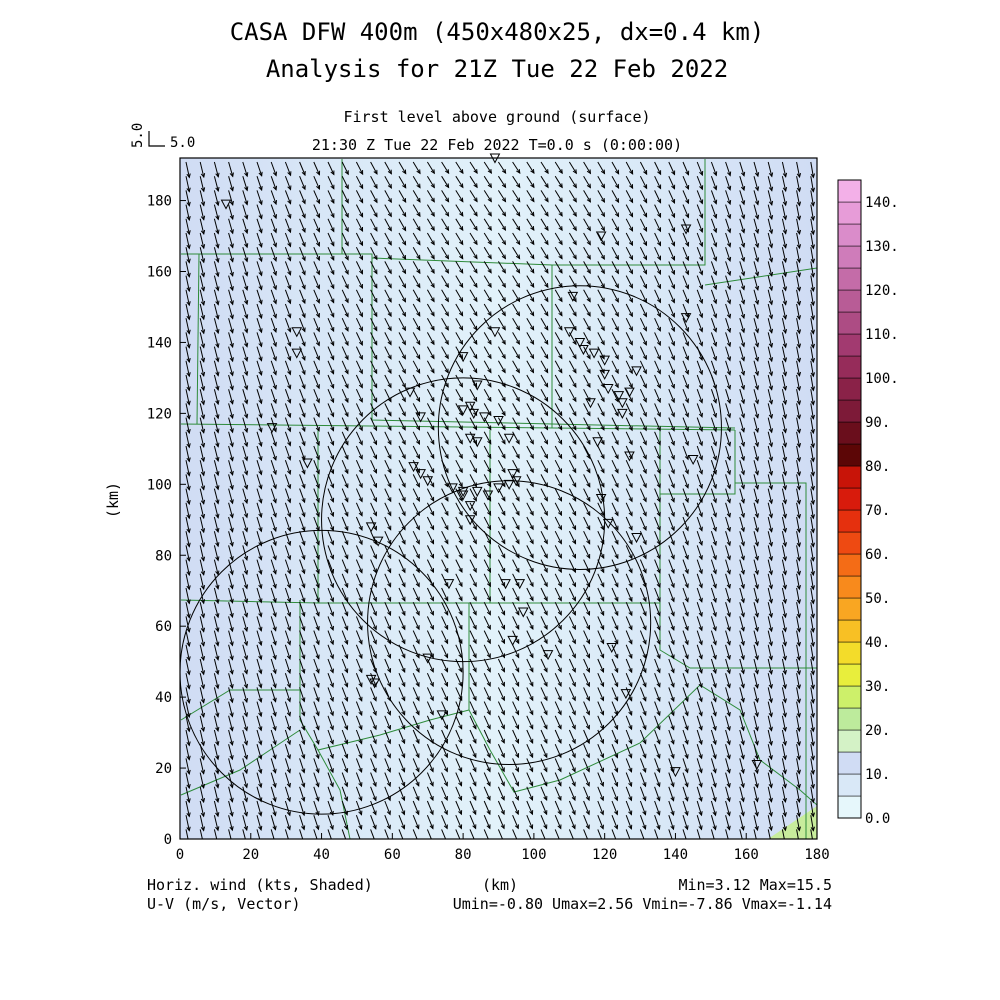 This screenshot has height=1000, width=1000. What do you see at coordinates (755, 885) in the screenshot?
I see `field-minmax: Min=3.12 Max=15.5` at bounding box center [755, 885].